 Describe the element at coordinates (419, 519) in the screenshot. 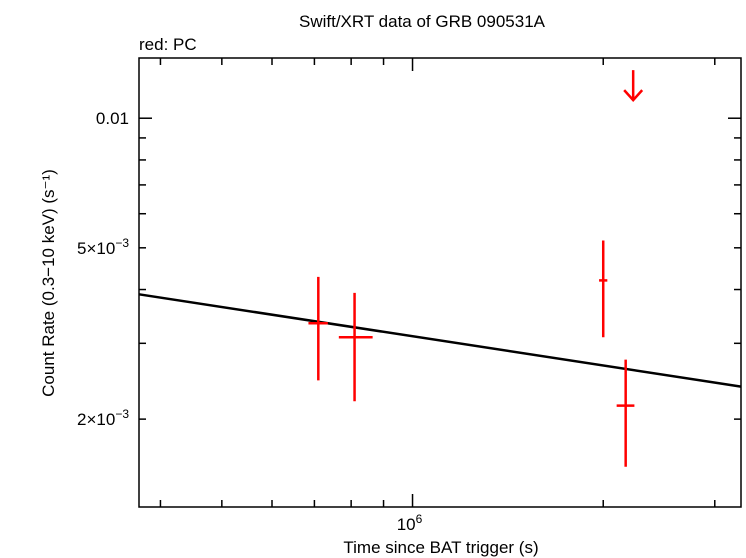

I see `x-tick-exponent: 6` at that location.